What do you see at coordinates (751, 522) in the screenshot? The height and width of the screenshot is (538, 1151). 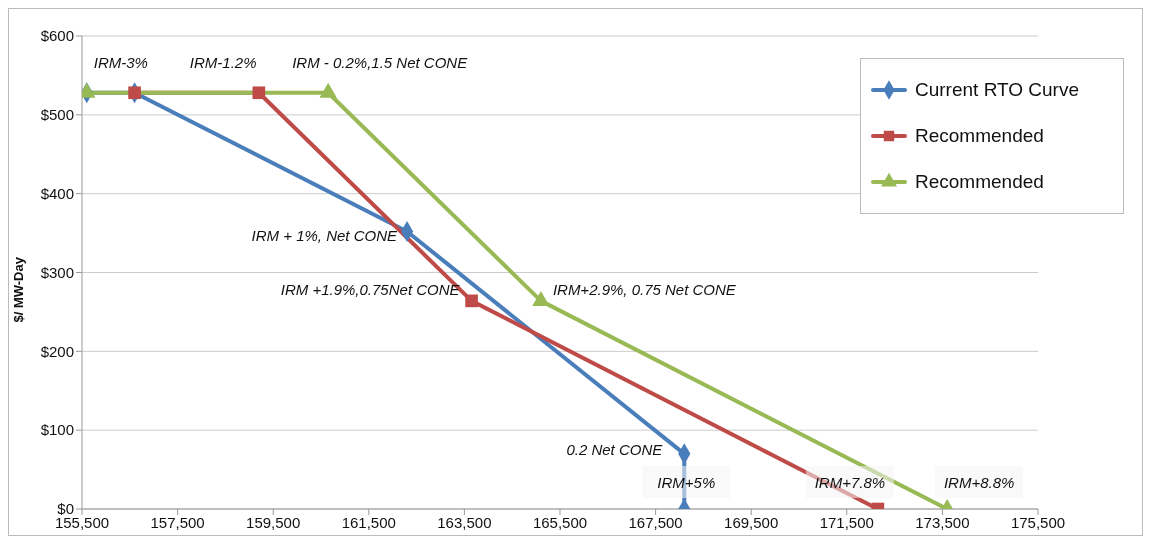 I see `x-tick-label: 169,500` at bounding box center [751, 522].